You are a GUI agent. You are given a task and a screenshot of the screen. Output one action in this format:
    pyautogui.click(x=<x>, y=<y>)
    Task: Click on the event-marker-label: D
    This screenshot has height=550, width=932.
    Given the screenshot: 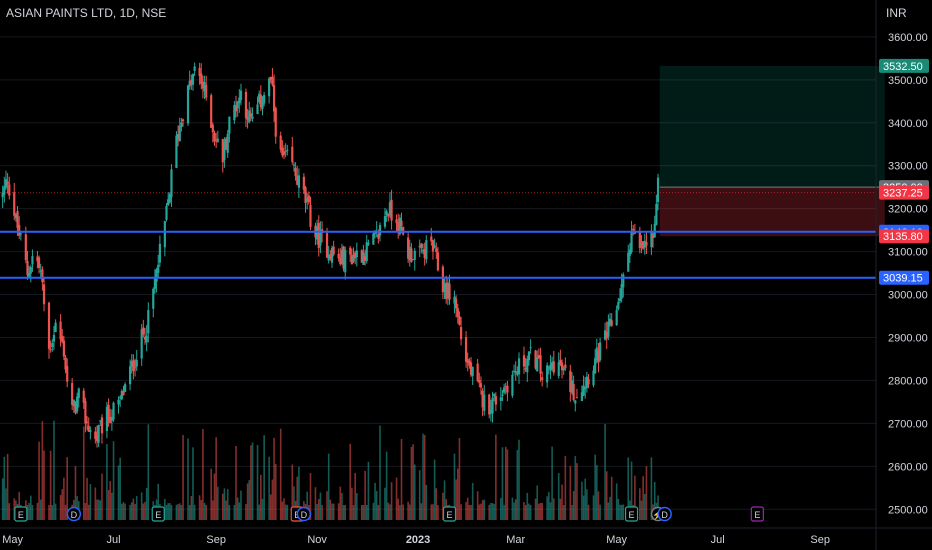 What is the action you would take?
    pyautogui.click(x=74, y=515)
    